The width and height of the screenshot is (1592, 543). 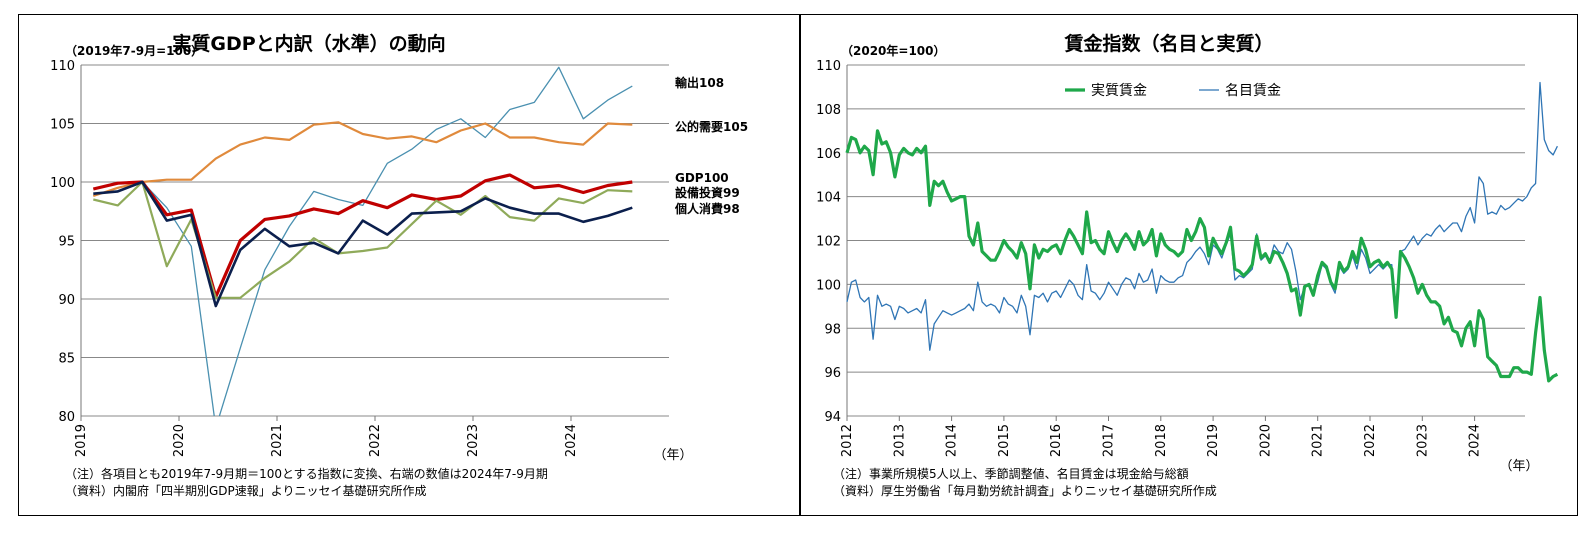 I want to click on y-tick-label: 96, so click(x=832, y=373).